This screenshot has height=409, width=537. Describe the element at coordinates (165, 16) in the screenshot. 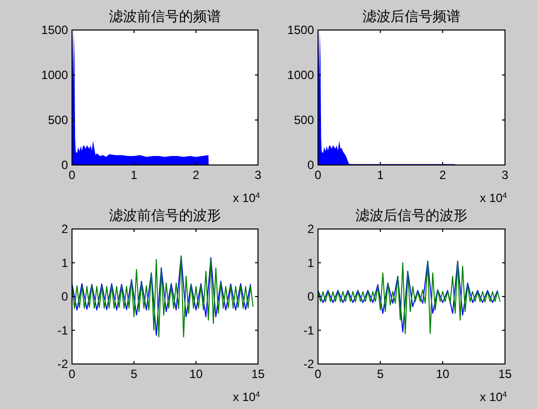

I see `chart-title: 滤波前信号的频谱` at that location.